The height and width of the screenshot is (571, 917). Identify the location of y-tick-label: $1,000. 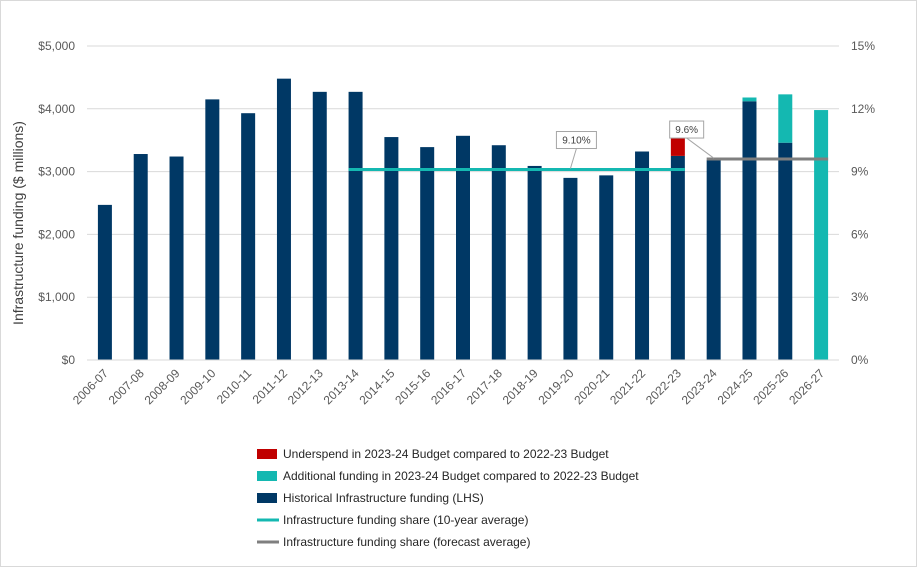
(56, 297).